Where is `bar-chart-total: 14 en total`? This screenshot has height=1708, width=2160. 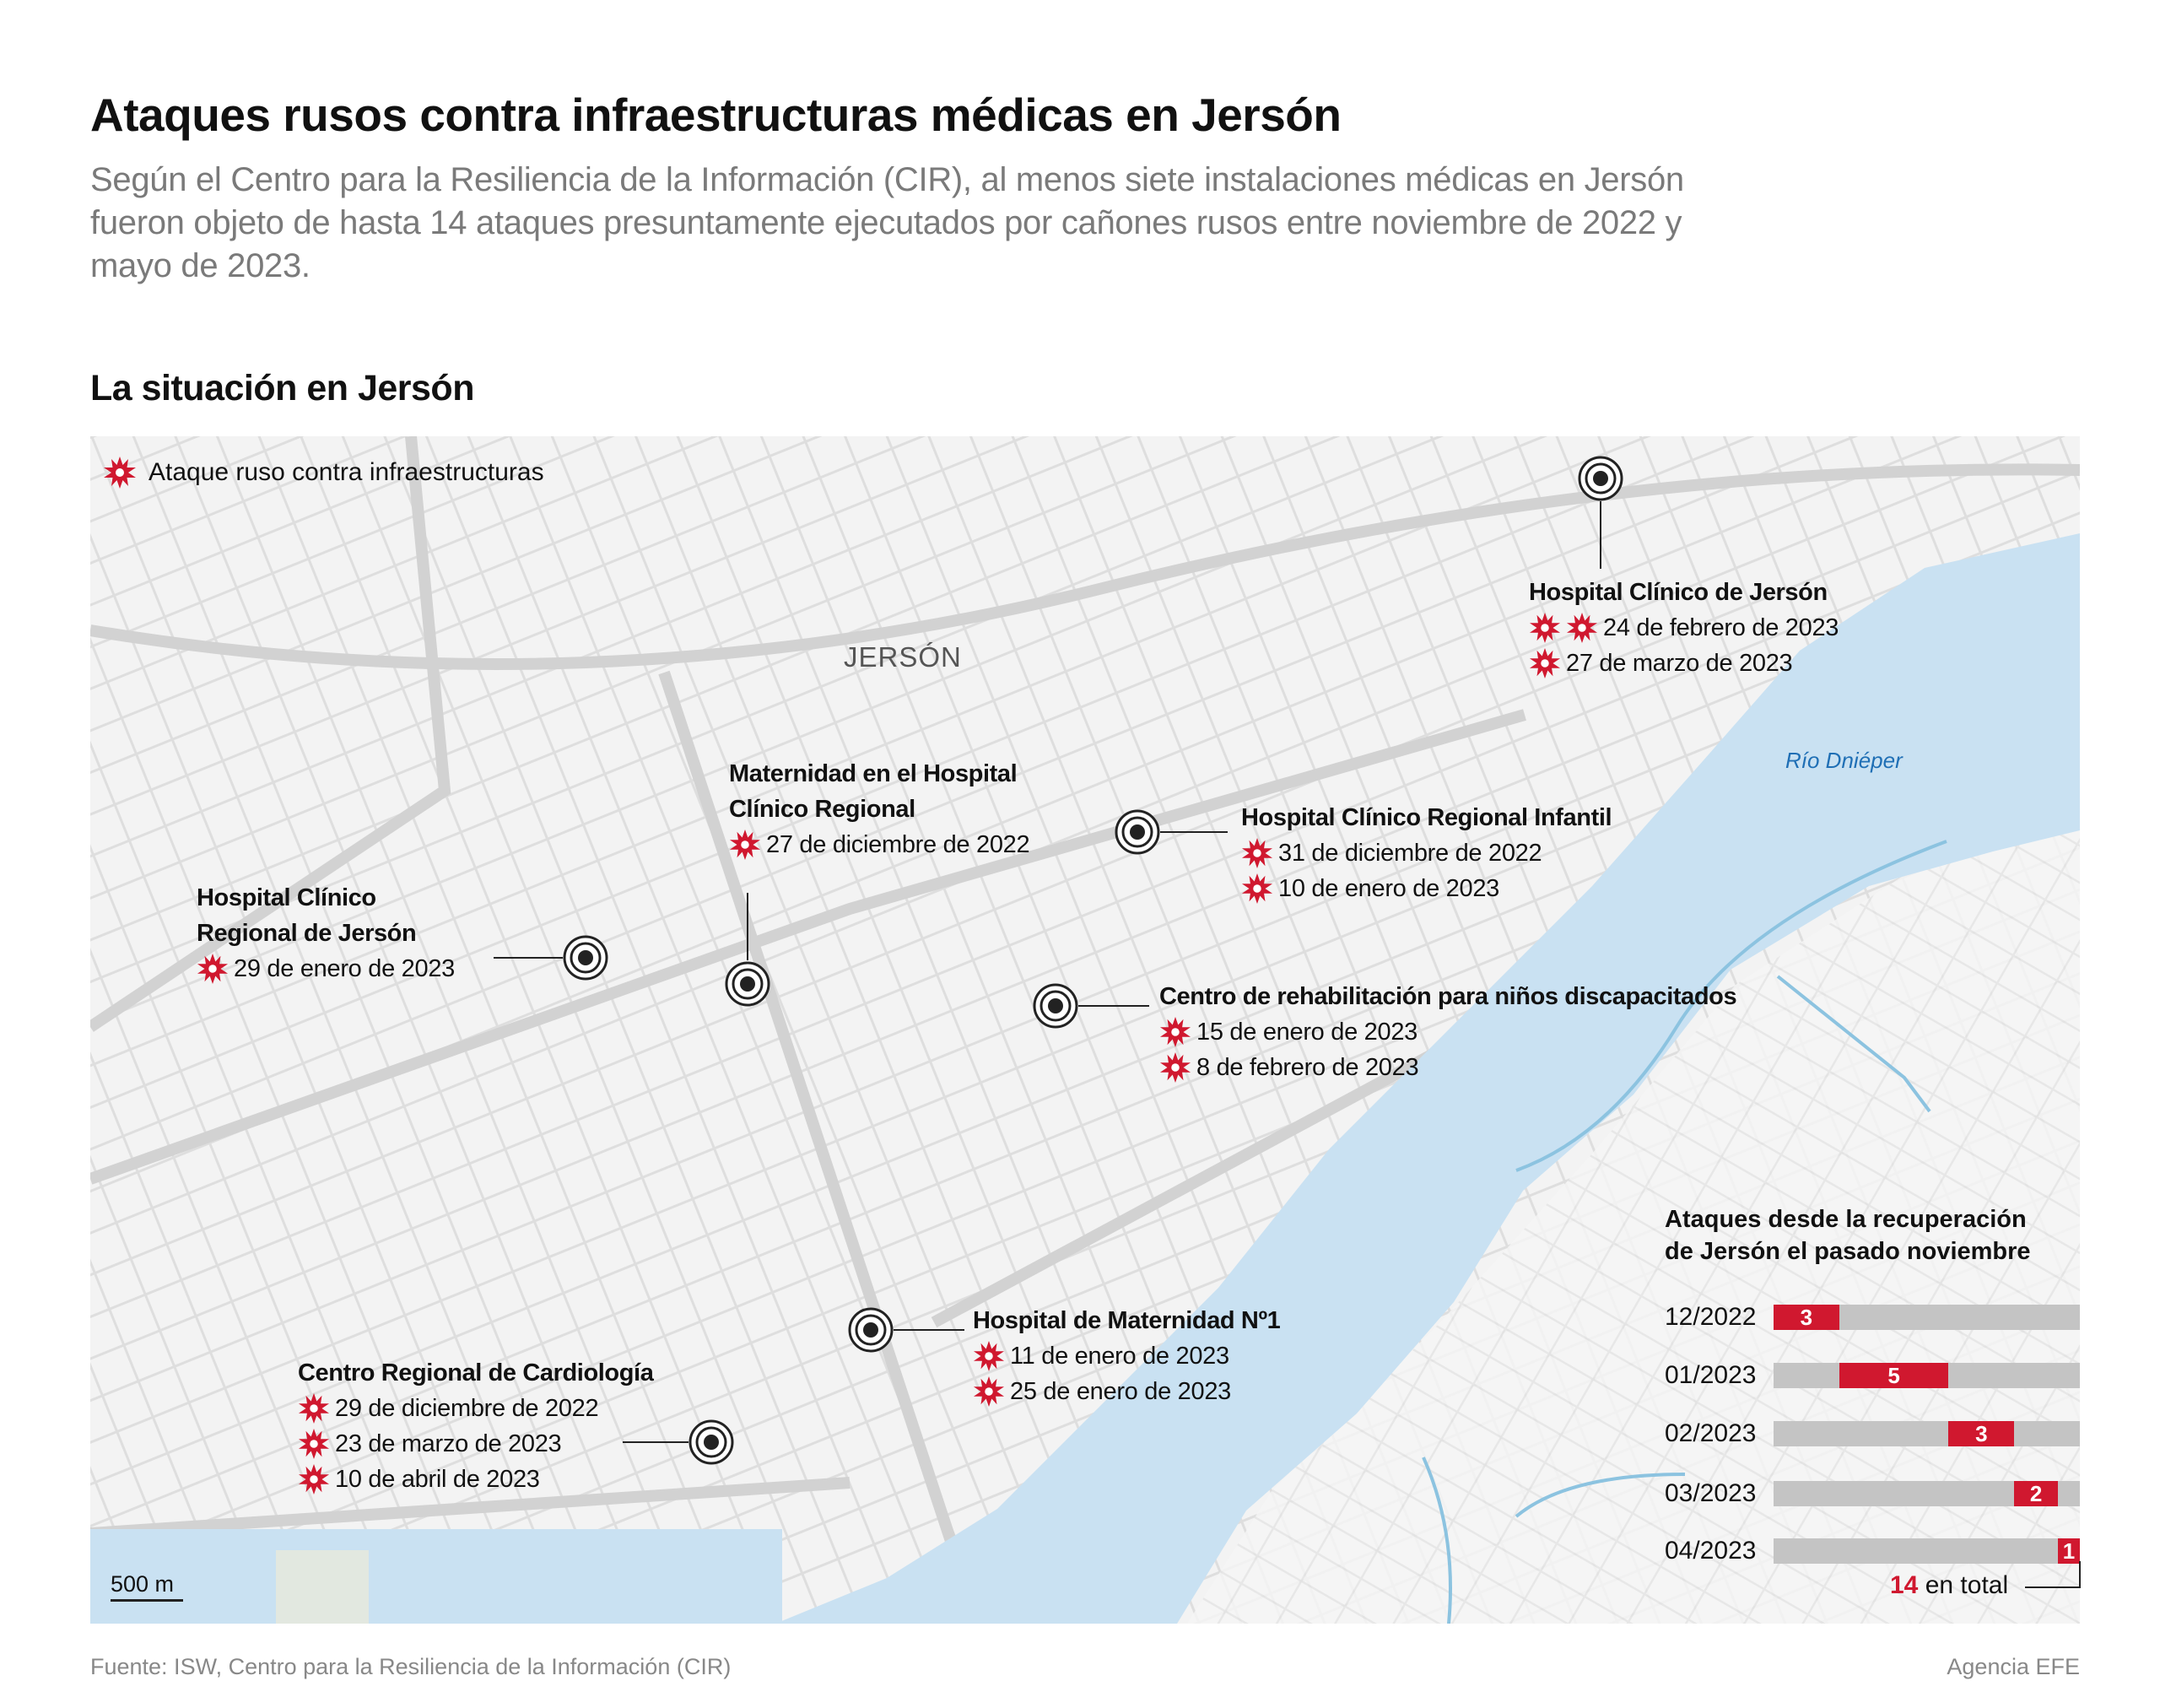
bar-chart-total: 14 en total is located at coordinates (1949, 1585).